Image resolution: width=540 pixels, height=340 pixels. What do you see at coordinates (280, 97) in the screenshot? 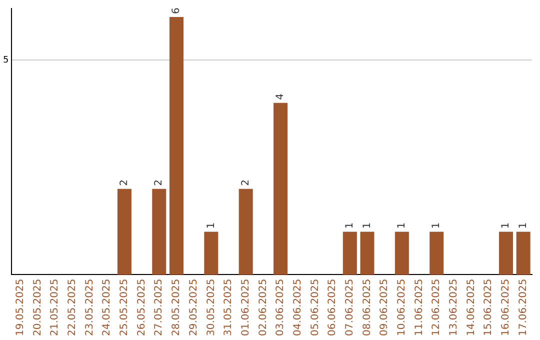
I see `data-label: 4` at bounding box center [280, 97].